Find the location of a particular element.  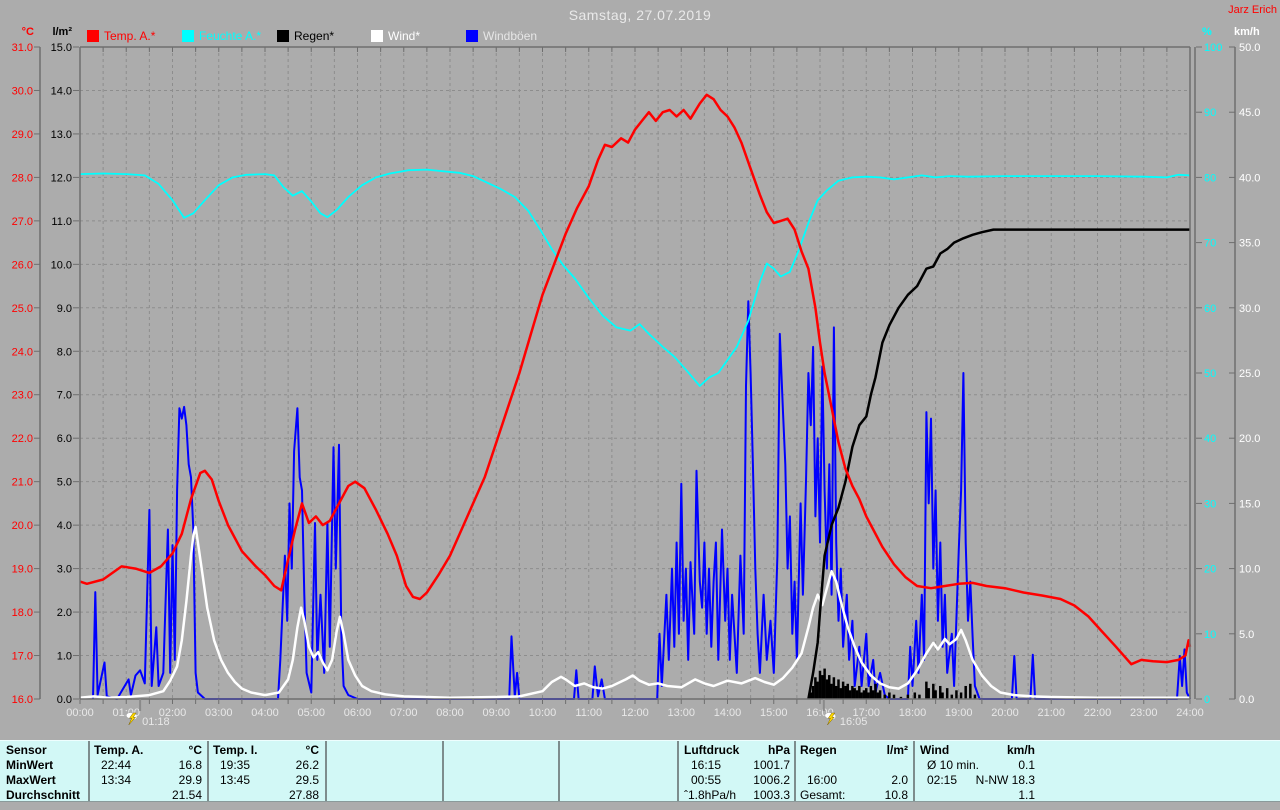

svg-text: 16:05 is located at coordinates (854, 722).